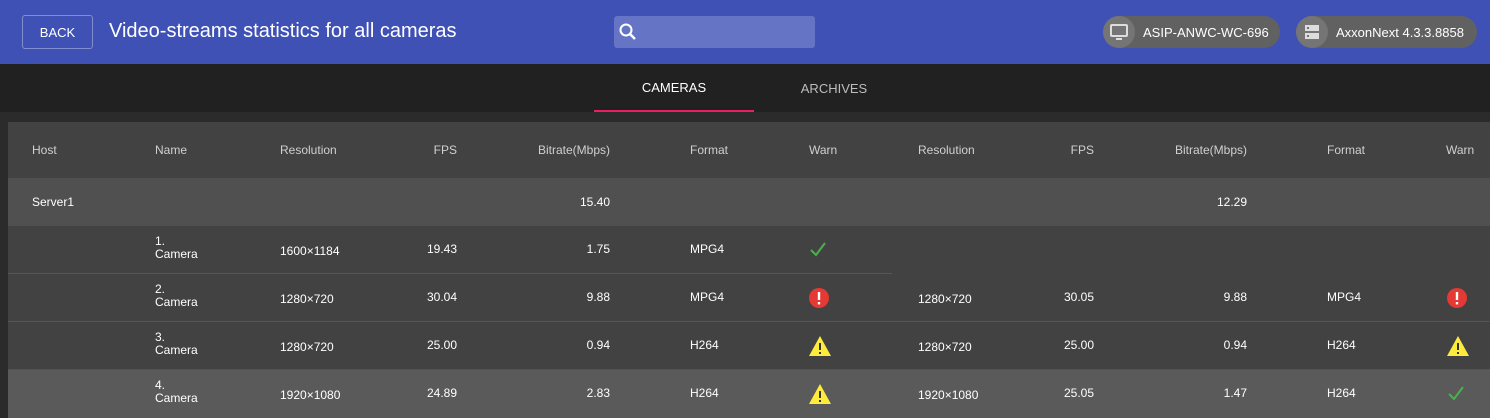 This screenshot has width=1490, height=418. I want to click on search-input, so click(714, 32).